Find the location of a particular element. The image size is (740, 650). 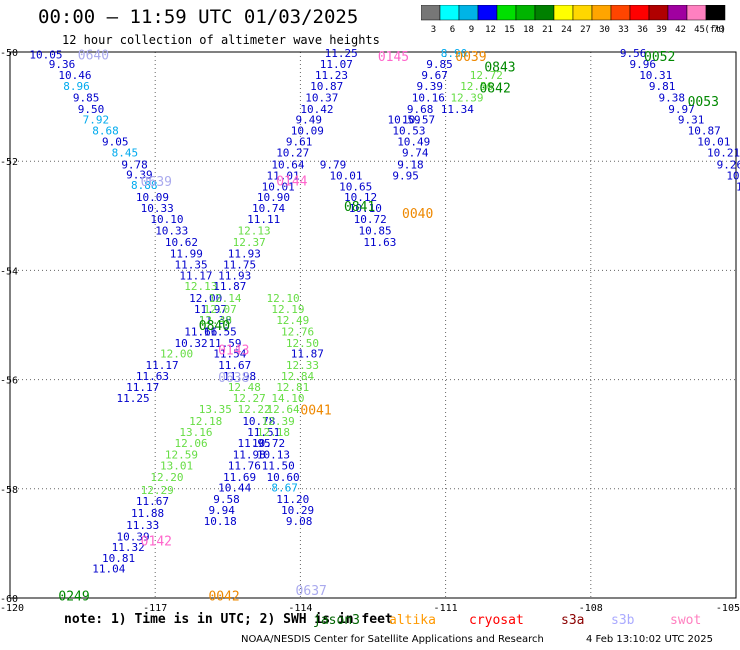

wave-height-label: 12.76 is located at coordinates (297, 332).